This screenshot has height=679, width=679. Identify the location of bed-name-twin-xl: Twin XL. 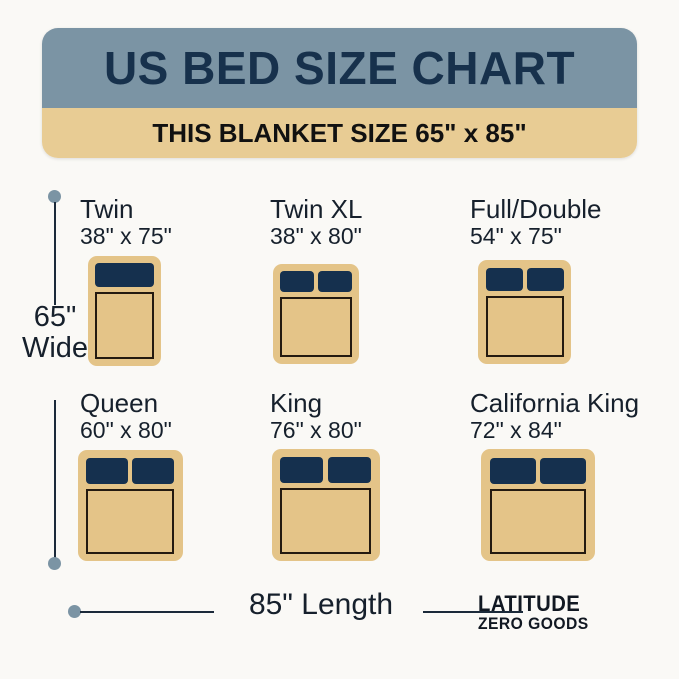
(316, 209).